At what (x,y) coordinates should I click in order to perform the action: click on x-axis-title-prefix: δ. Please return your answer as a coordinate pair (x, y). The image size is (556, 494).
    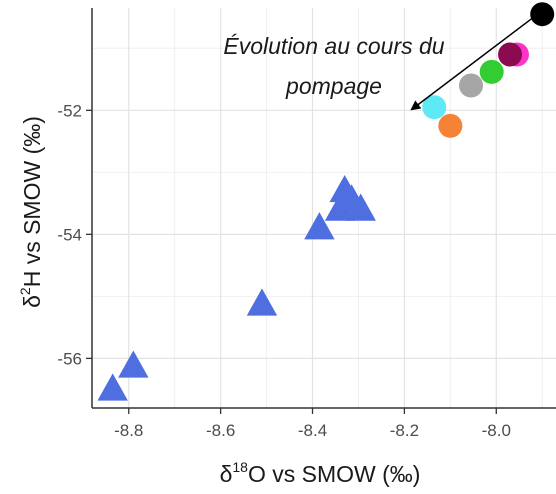
    Looking at the image, I should click on (226, 474).